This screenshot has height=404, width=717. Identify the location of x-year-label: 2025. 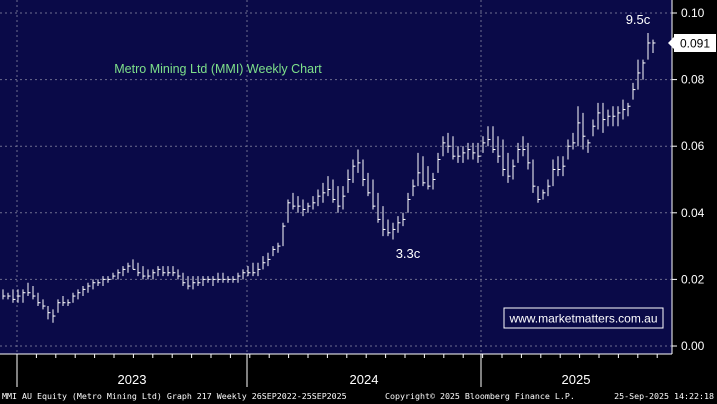
(576, 379).